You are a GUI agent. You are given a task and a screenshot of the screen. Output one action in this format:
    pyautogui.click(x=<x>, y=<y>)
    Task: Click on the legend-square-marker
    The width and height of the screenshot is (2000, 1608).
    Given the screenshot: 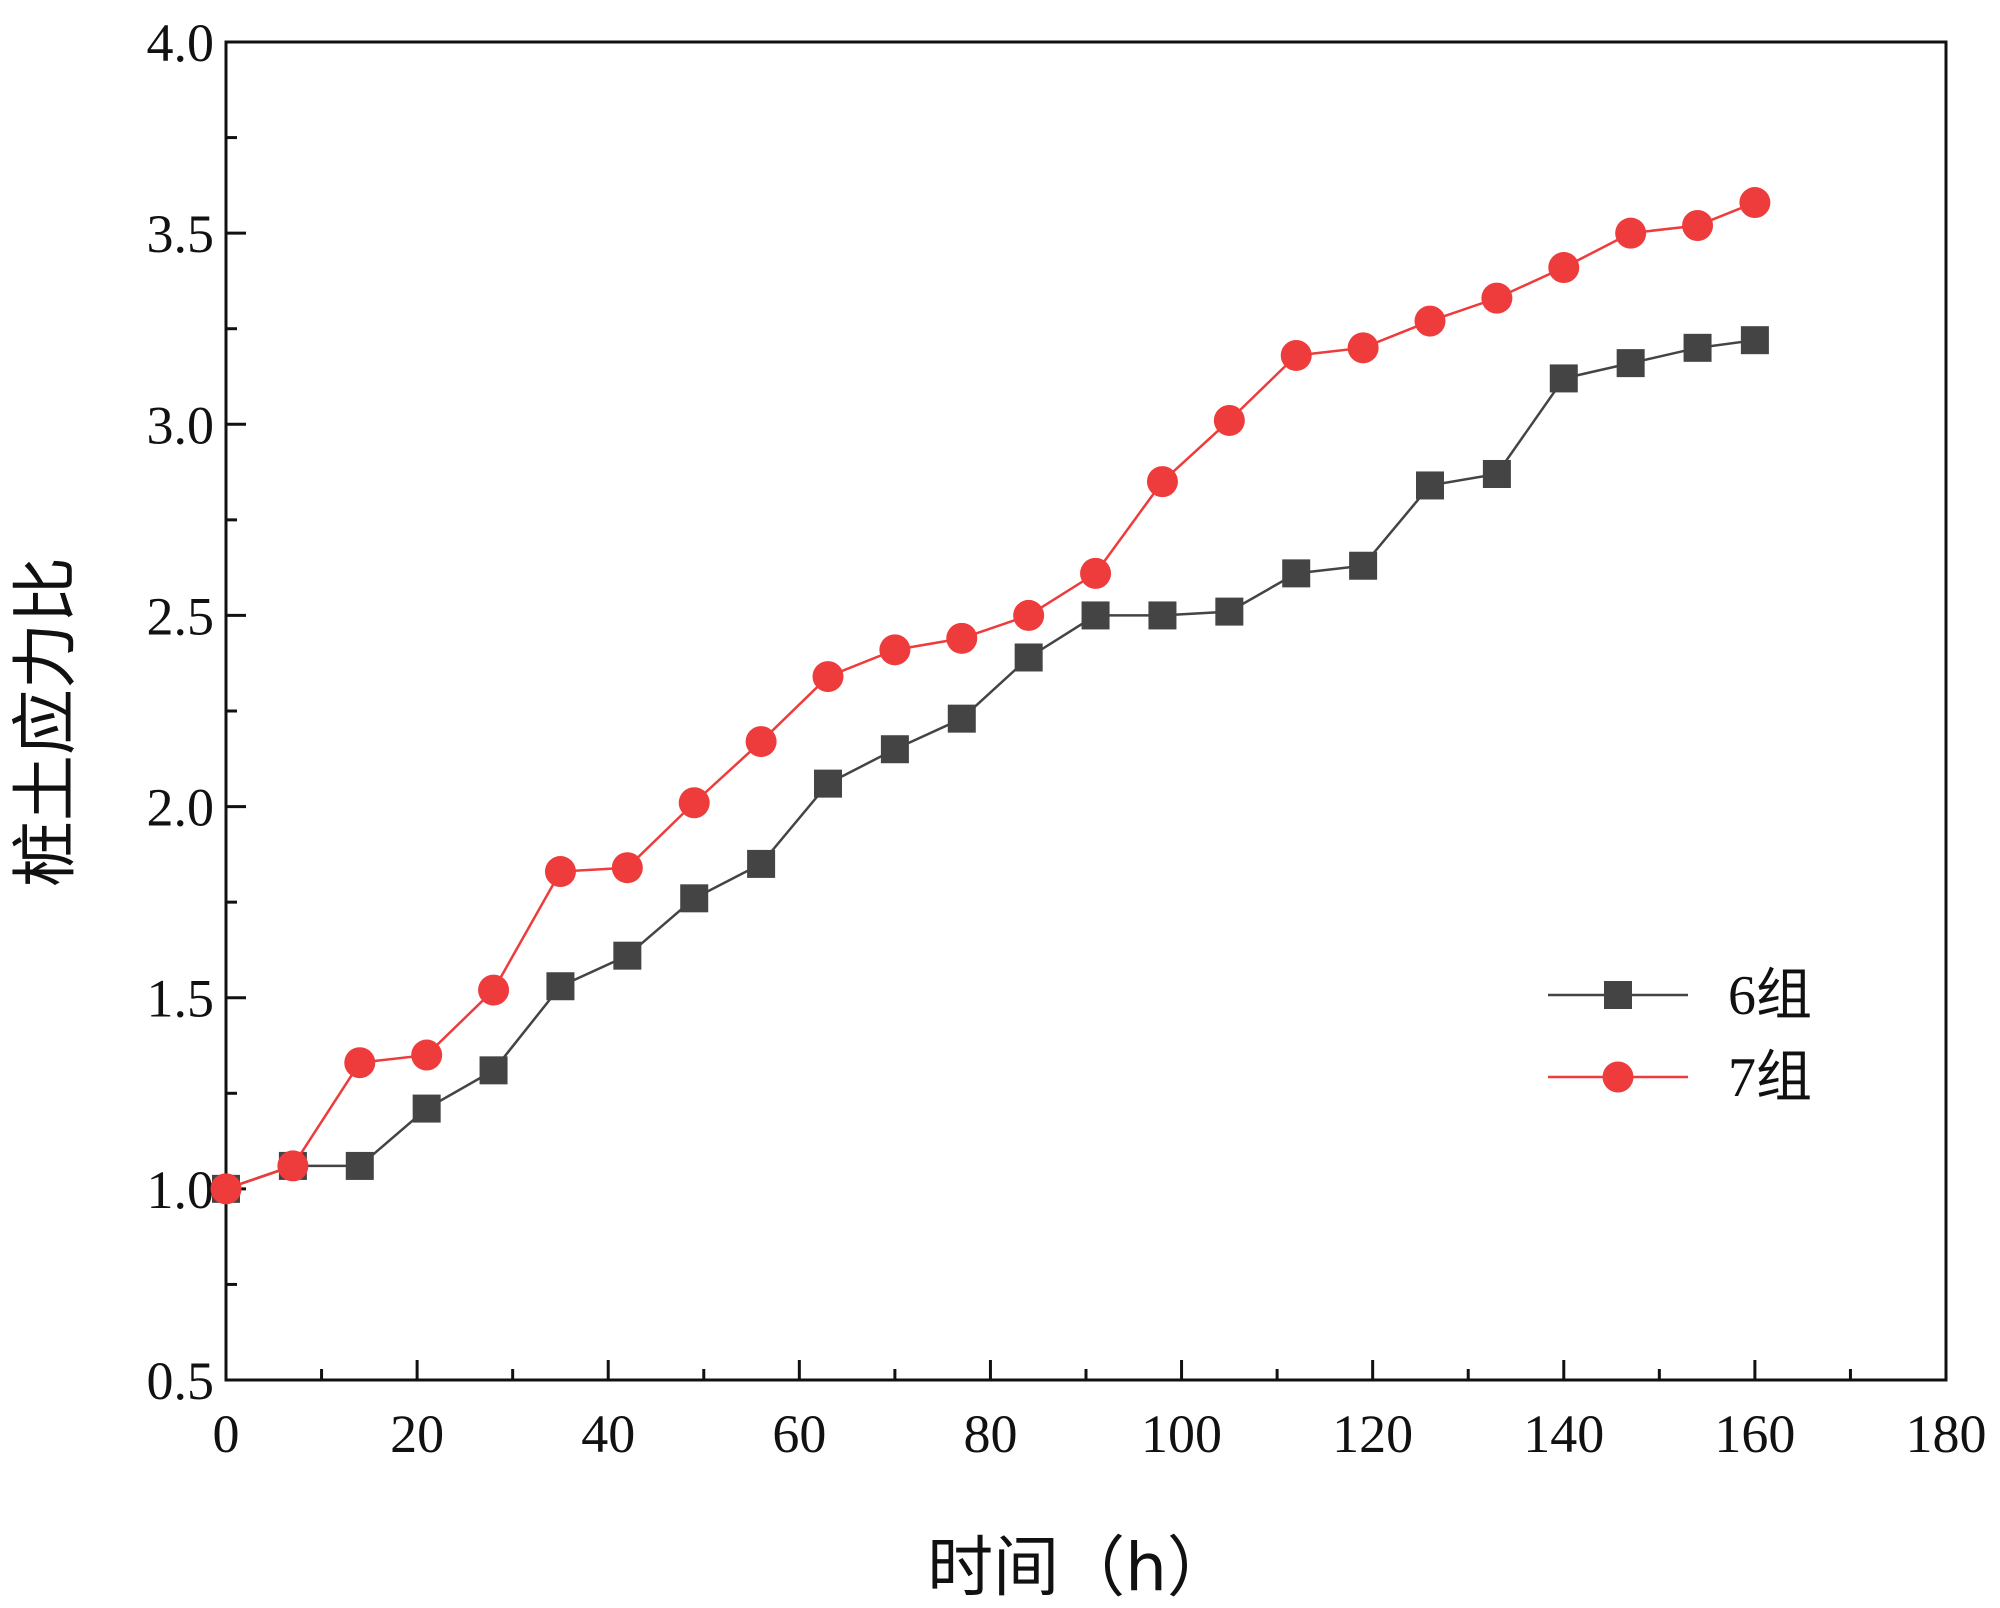 What is the action you would take?
    pyautogui.click(x=1618, y=995)
    